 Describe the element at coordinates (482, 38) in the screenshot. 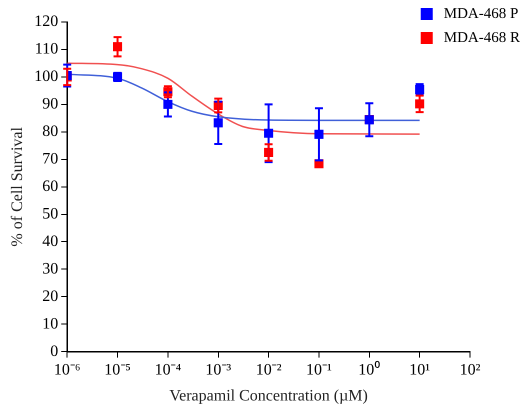

I see `legend-label: MDA-468 R` at that location.